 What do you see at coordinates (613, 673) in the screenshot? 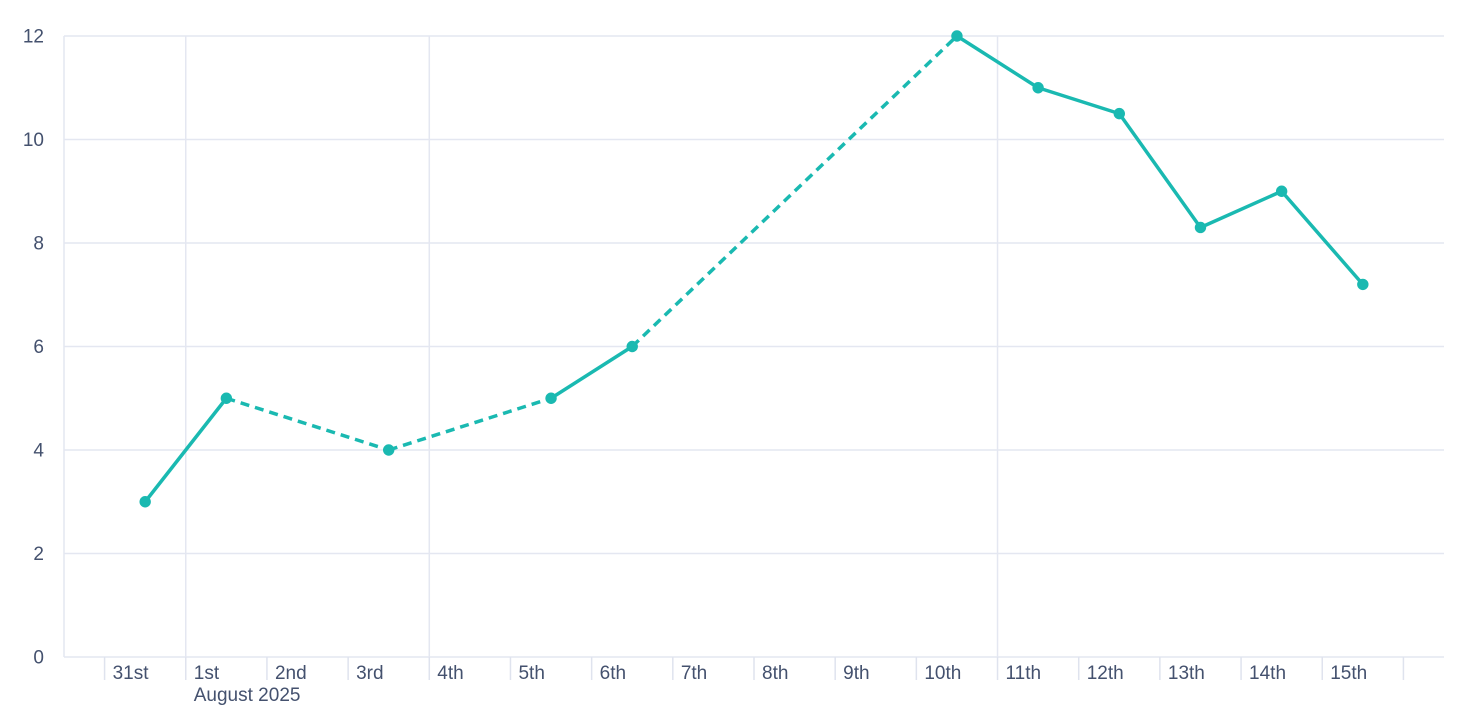
I see `x-tick-label: 6th` at bounding box center [613, 673].